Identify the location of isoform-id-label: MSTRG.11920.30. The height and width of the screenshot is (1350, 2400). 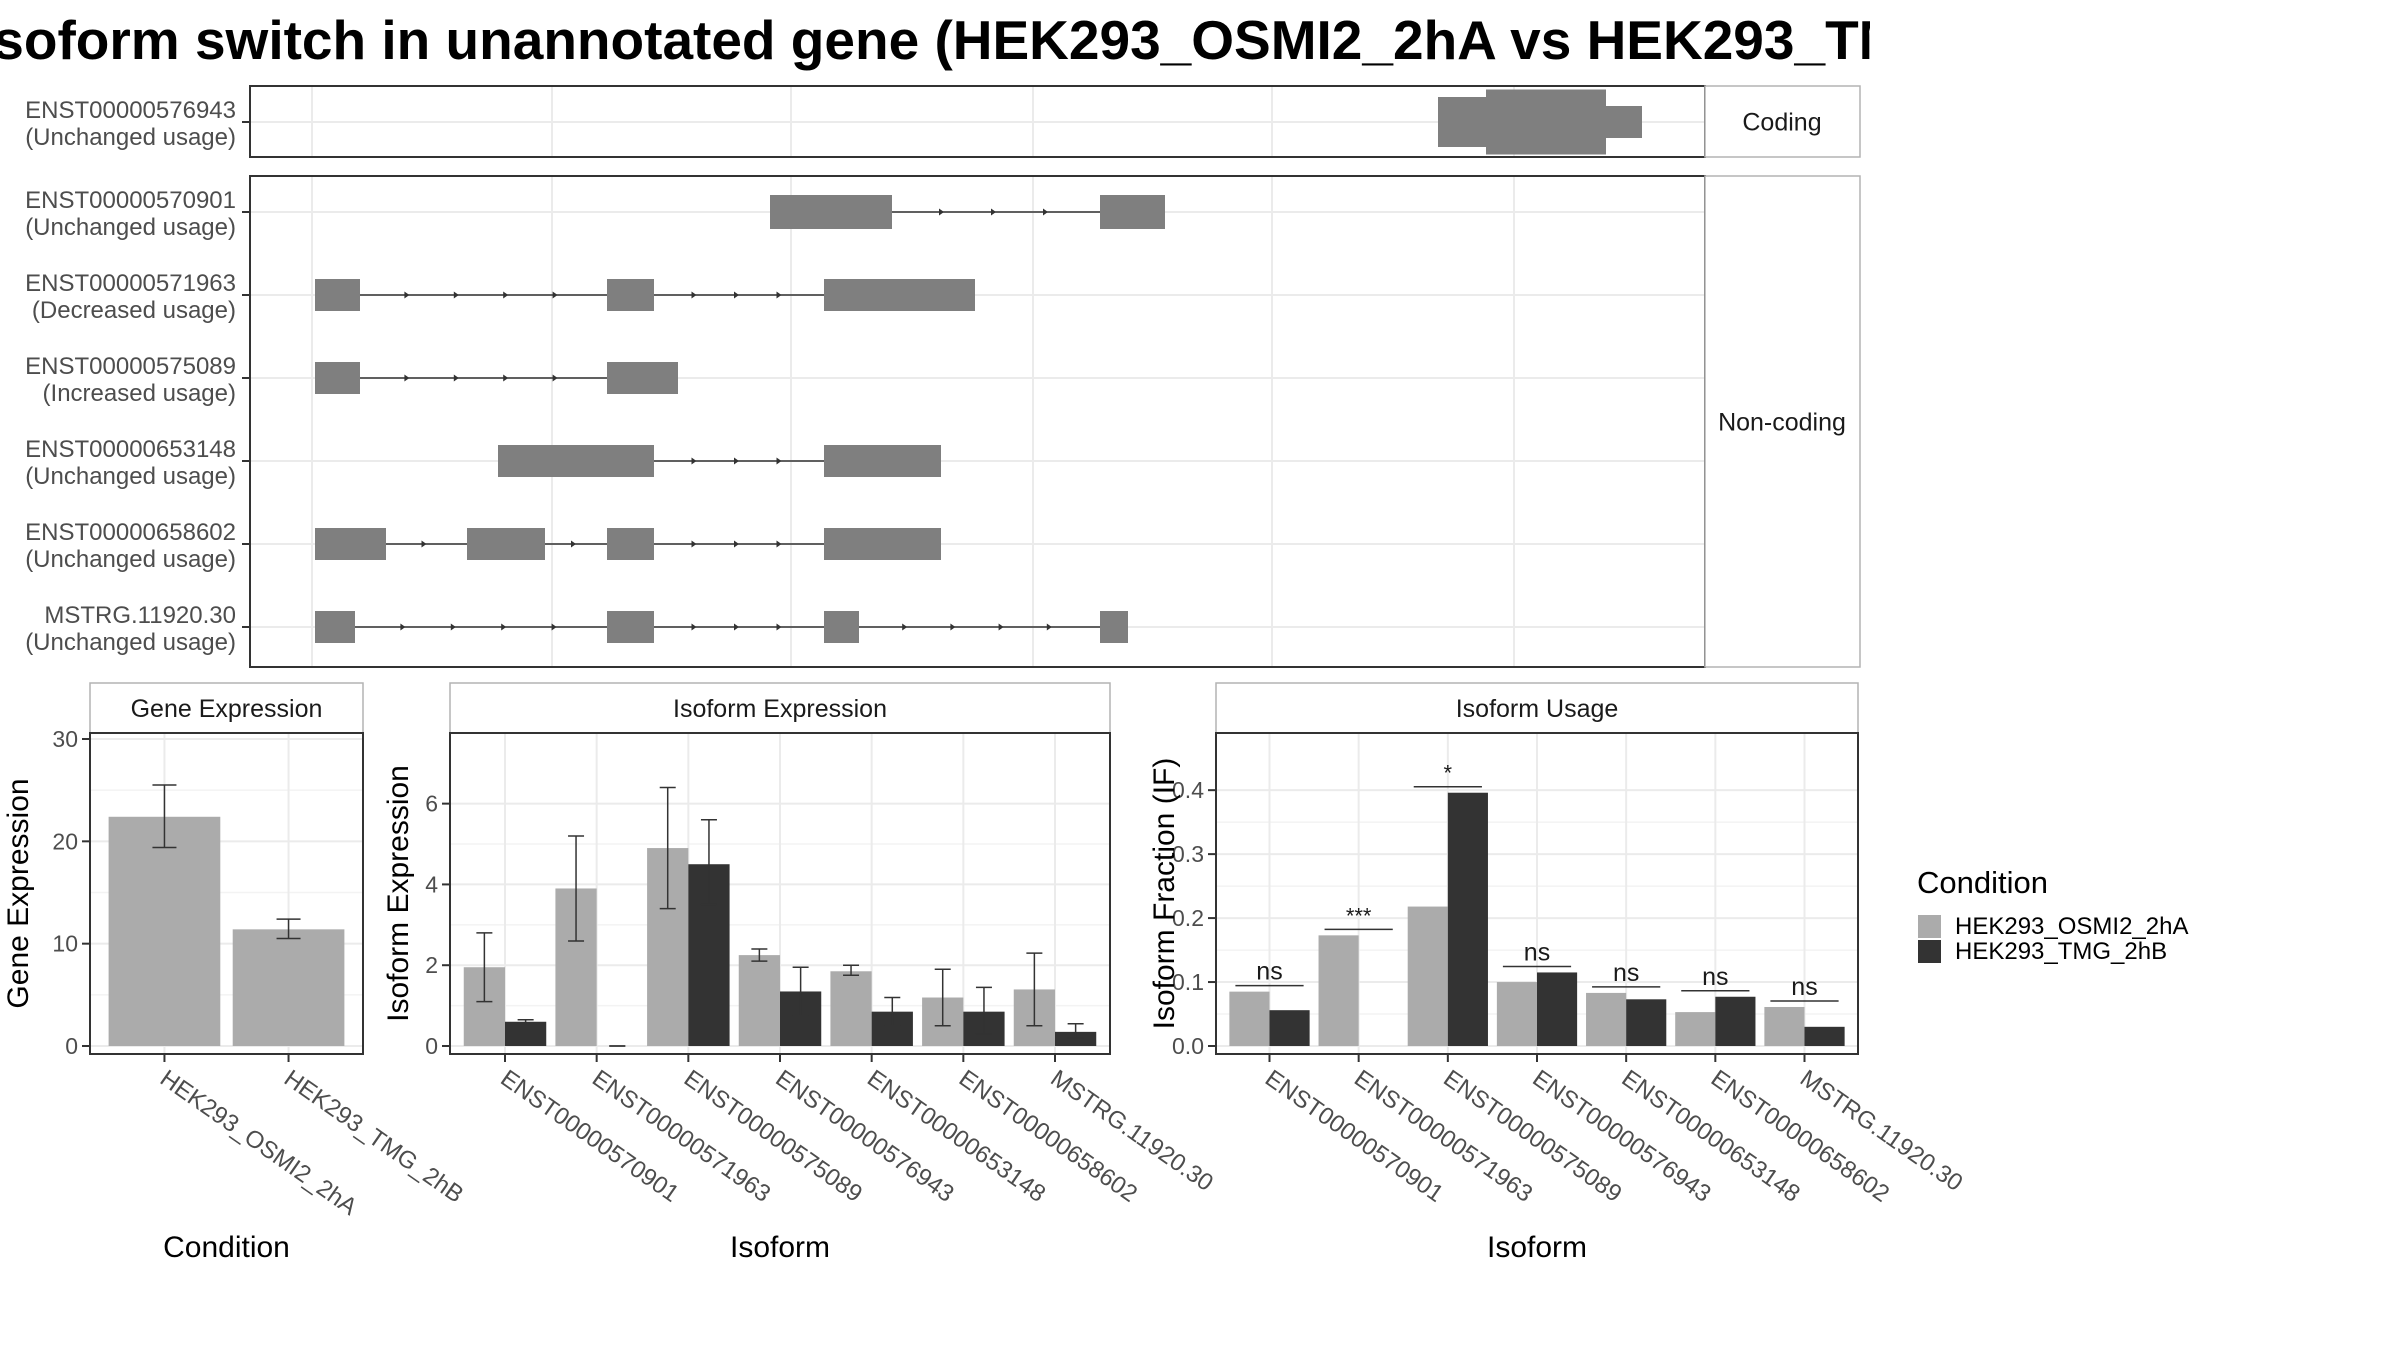
(140, 615).